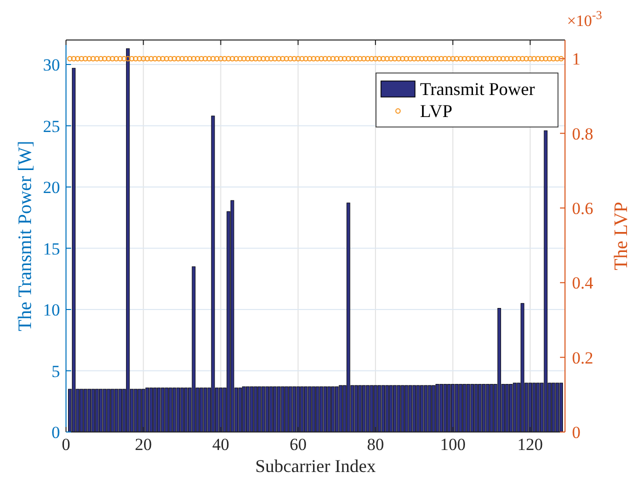  Describe the element at coordinates (143, 444) in the screenshot. I see `x-tick-label: 20` at that location.